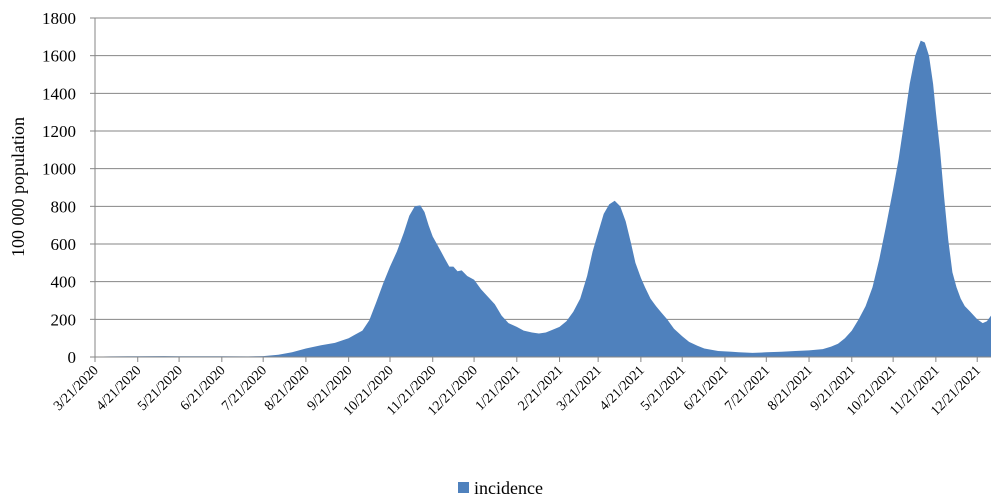 The height and width of the screenshot is (496, 991). I want to click on x-tick-label: 8/21/2020, so click(287, 388).